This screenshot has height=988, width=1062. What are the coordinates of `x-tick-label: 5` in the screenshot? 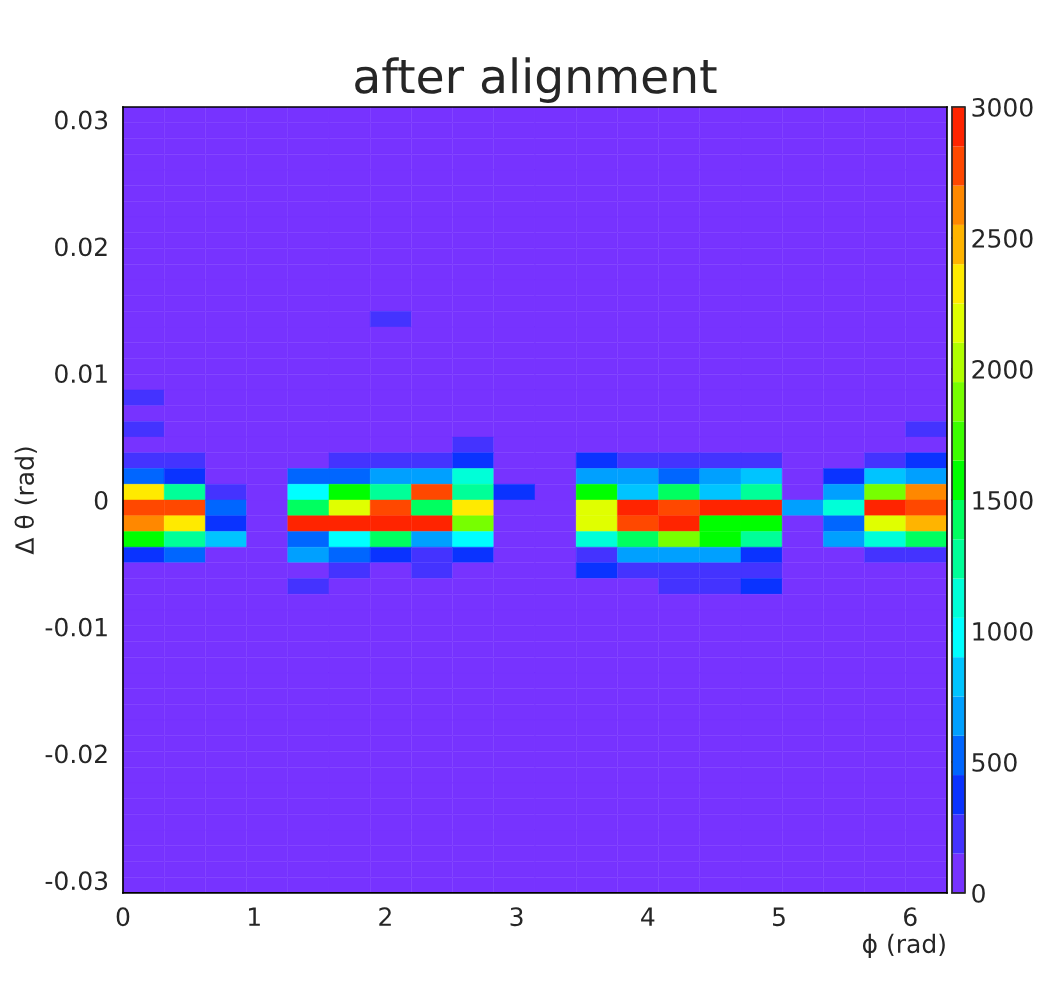 It's located at (779, 917).